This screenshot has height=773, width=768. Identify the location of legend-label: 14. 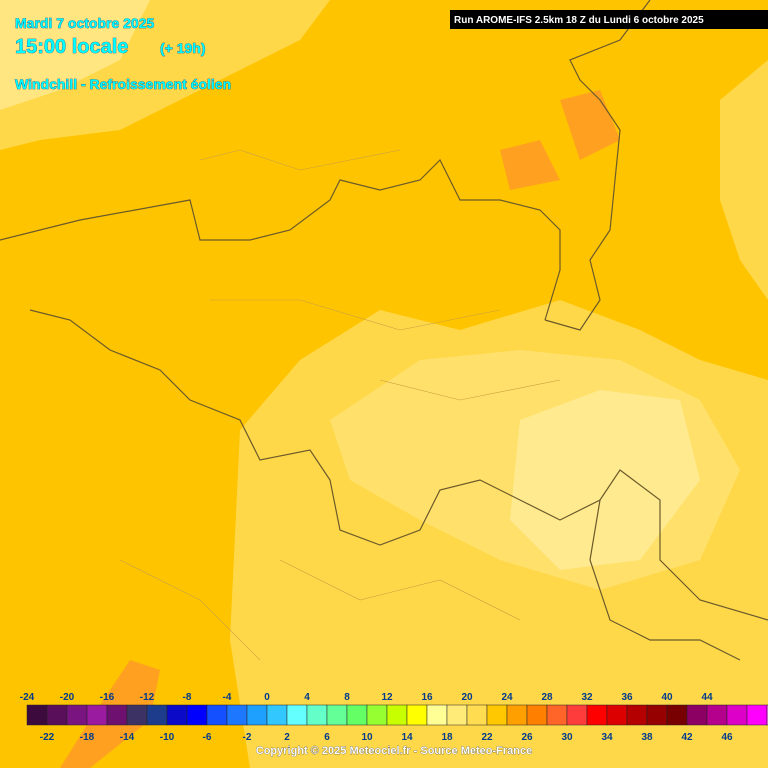
(407, 737).